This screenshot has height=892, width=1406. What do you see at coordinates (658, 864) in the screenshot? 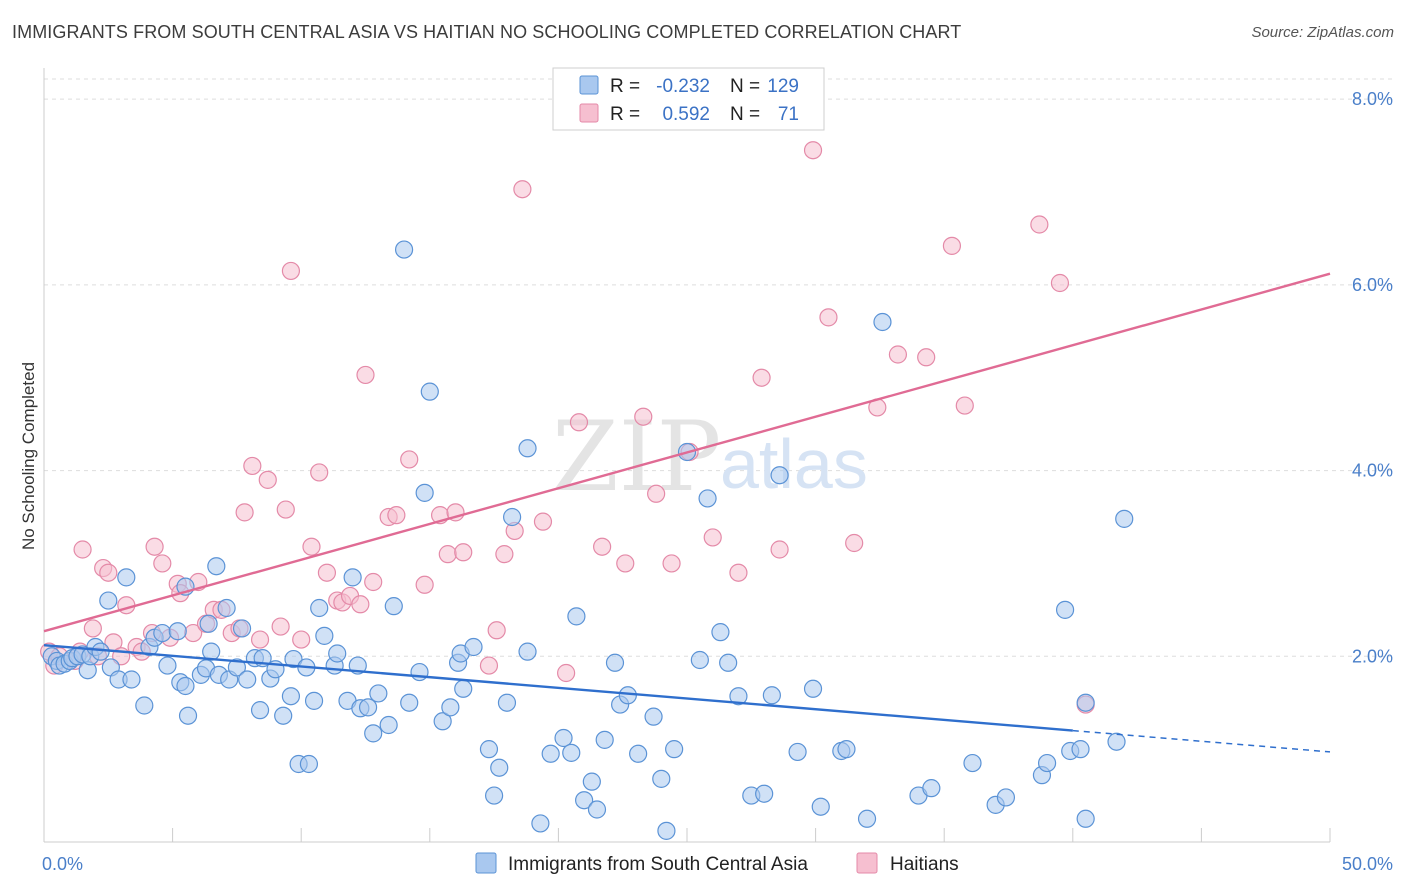
I see `bottom-legend-label-blue: Immigrants from South Central Asia` at bounding box center [658, 864].